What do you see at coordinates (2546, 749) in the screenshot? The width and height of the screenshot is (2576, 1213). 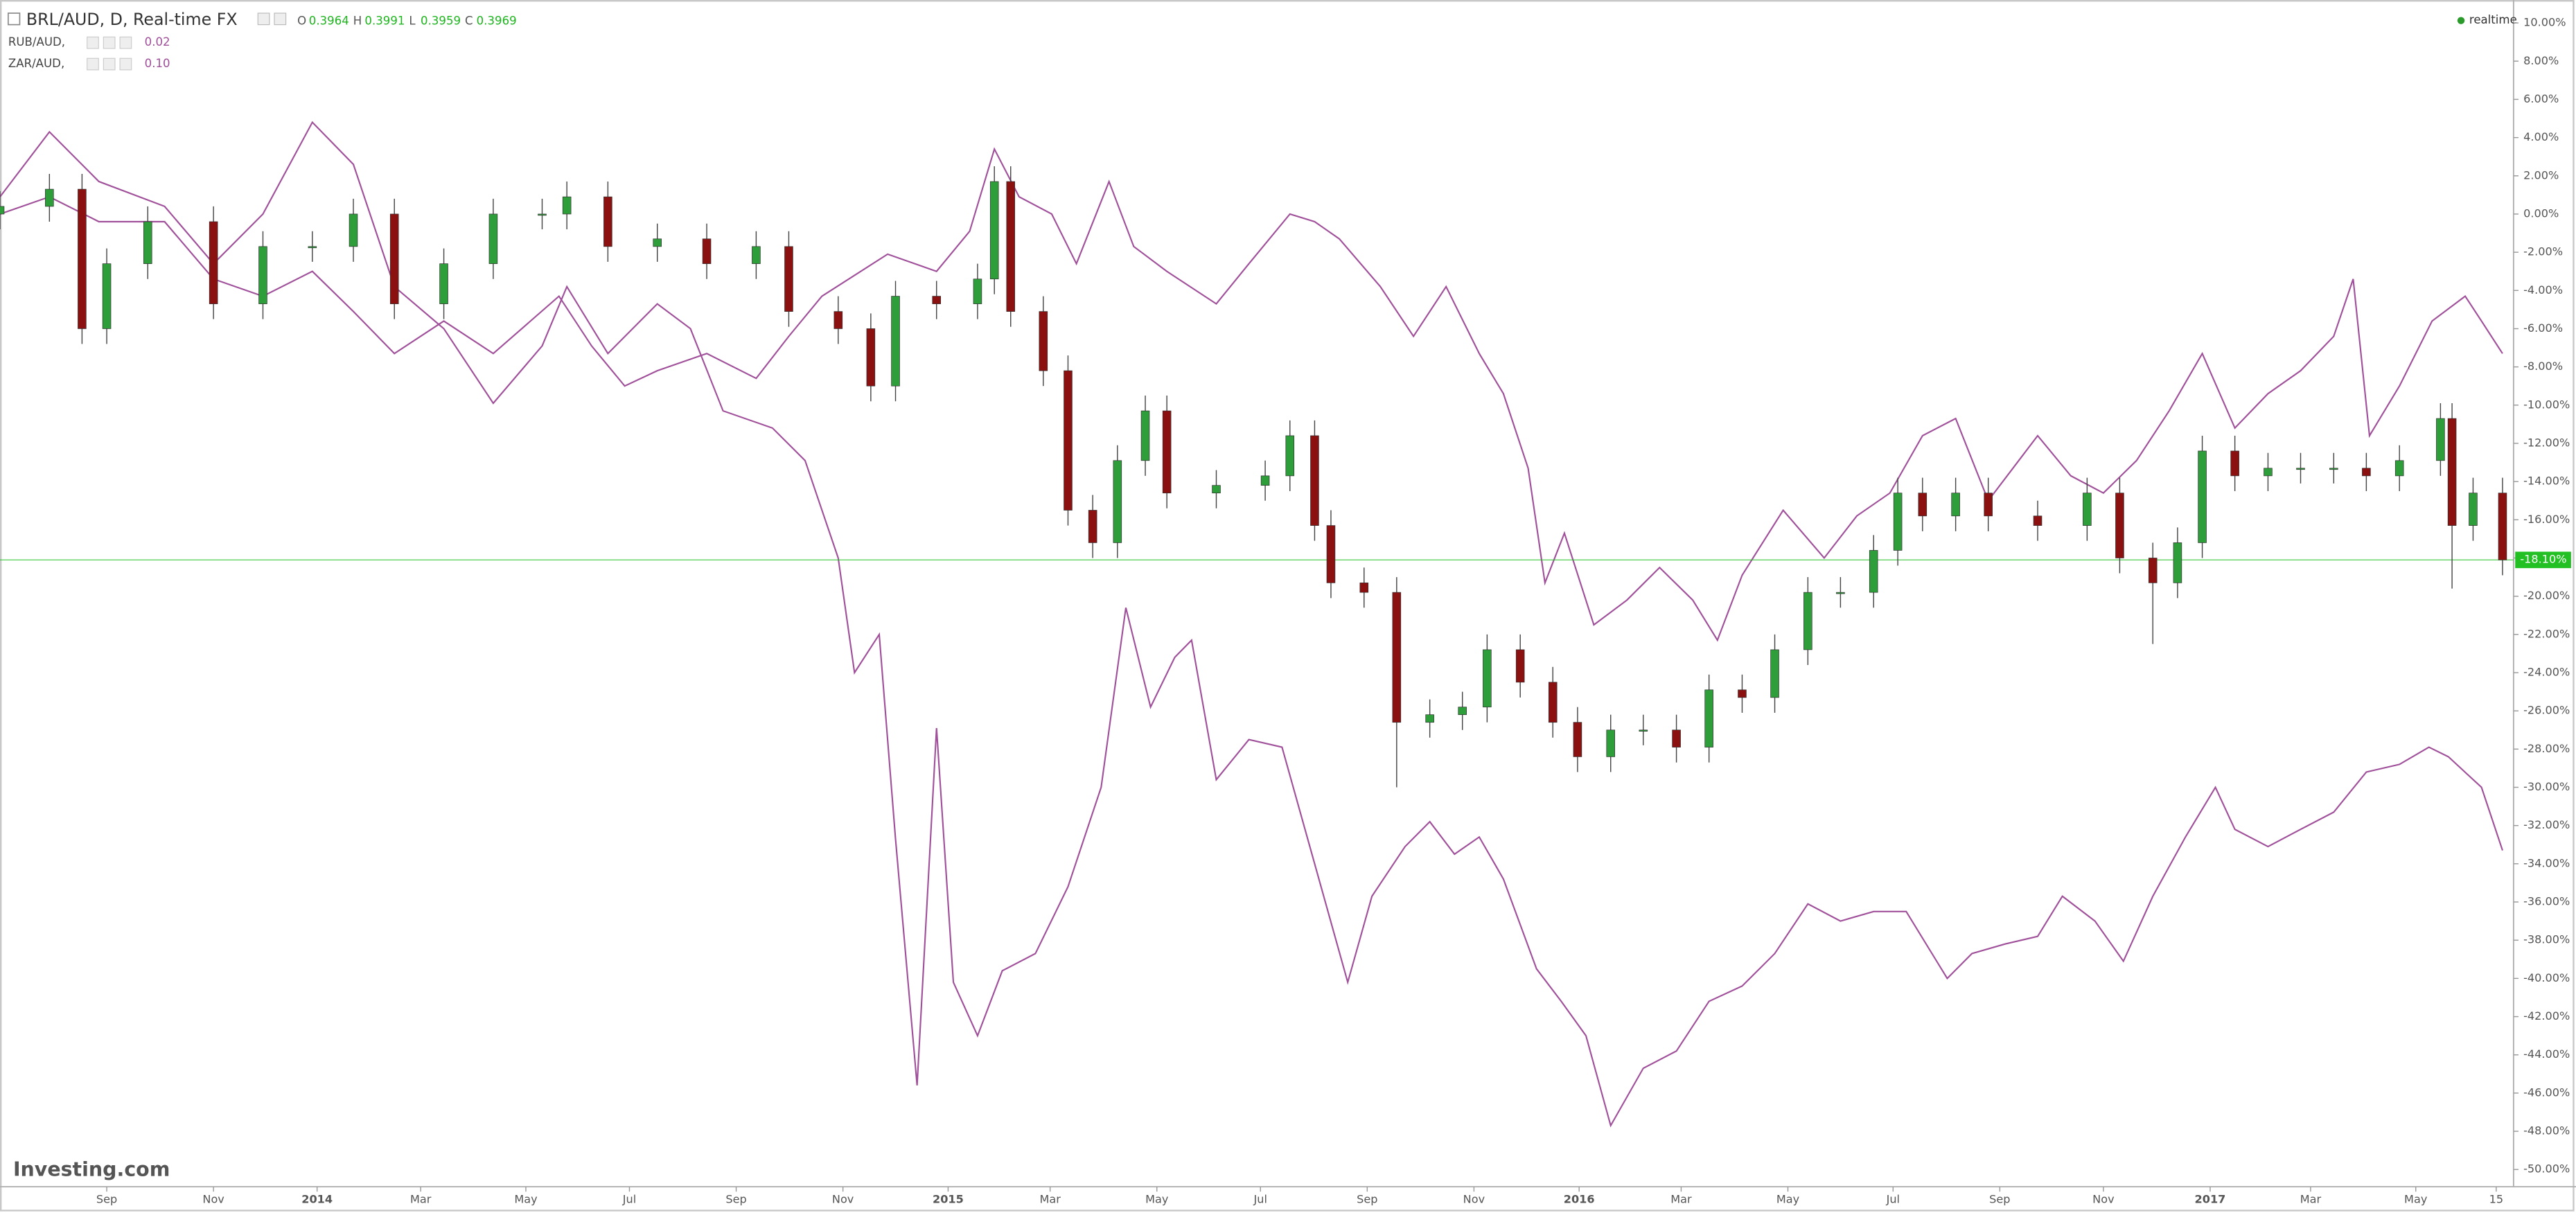 I see `y-tick-label: -28.00%` at bounding box center [2546, 749].